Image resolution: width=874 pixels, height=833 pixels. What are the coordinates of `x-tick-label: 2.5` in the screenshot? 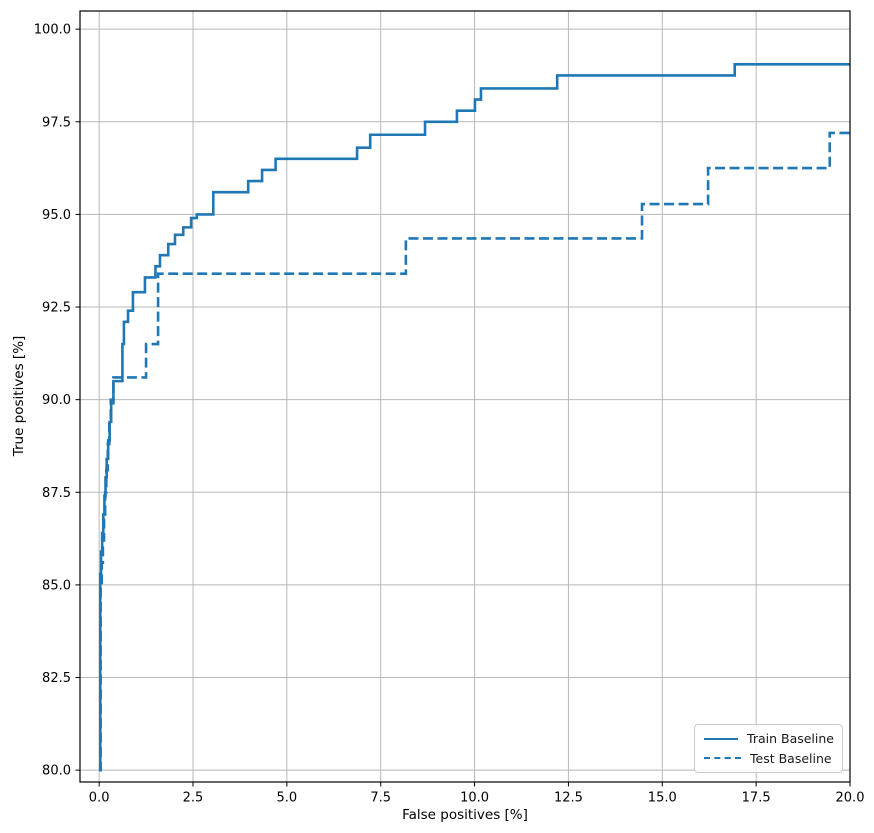 It's located at (193, 798).